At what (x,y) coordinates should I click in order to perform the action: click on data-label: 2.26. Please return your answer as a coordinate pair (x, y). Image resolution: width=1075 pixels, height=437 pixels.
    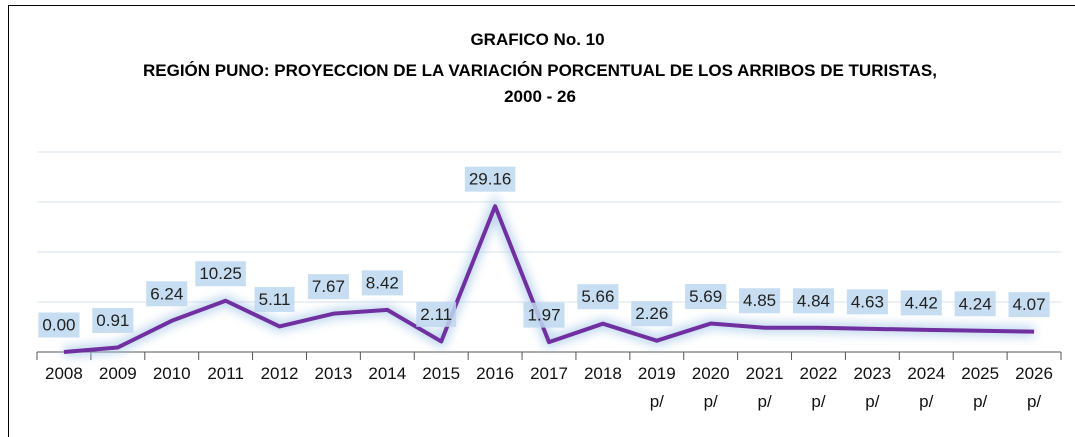
    Looking at the image, I should click on (651, 313).